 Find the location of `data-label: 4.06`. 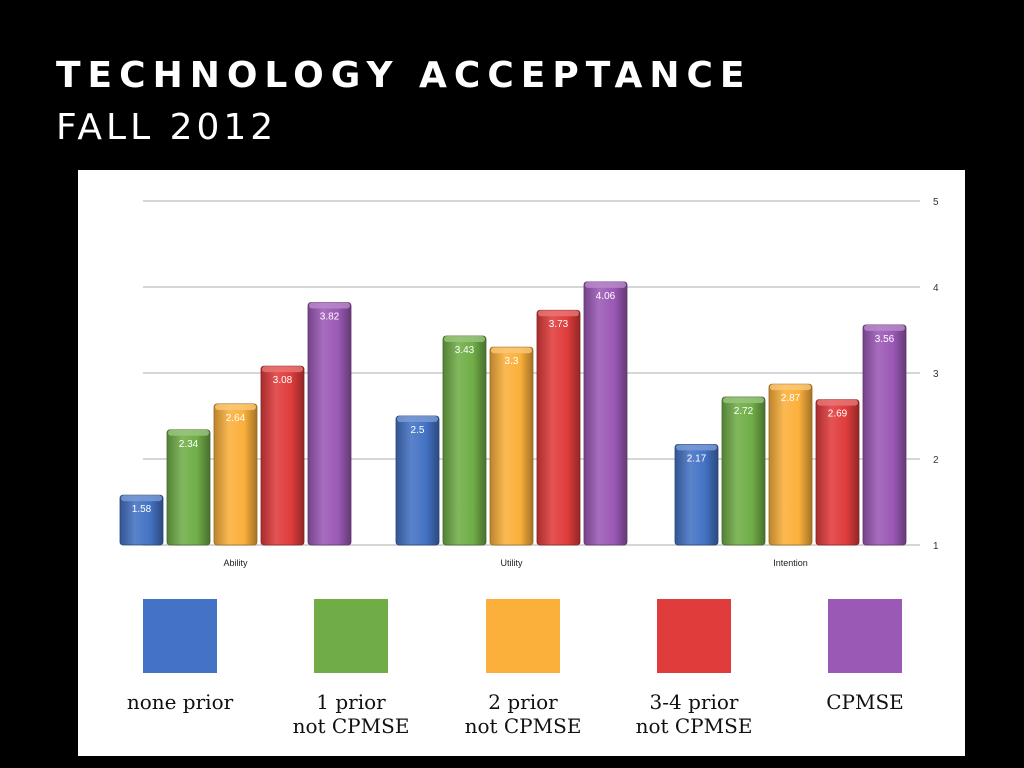

data-label: 4.06 is located at coordinates (606, 296).